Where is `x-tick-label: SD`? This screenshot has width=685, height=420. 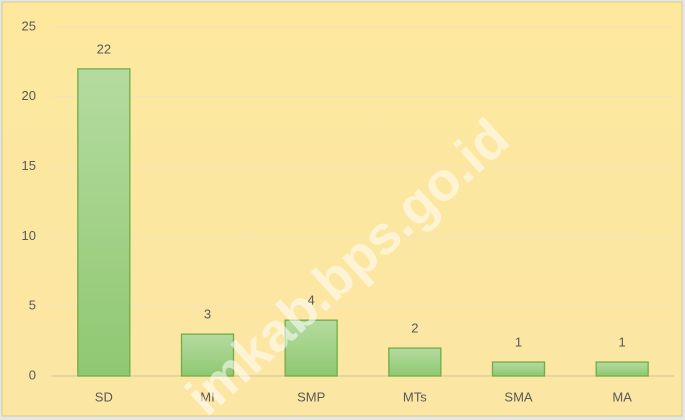 x-tick-label: SD is located at coordinates (104, 396).